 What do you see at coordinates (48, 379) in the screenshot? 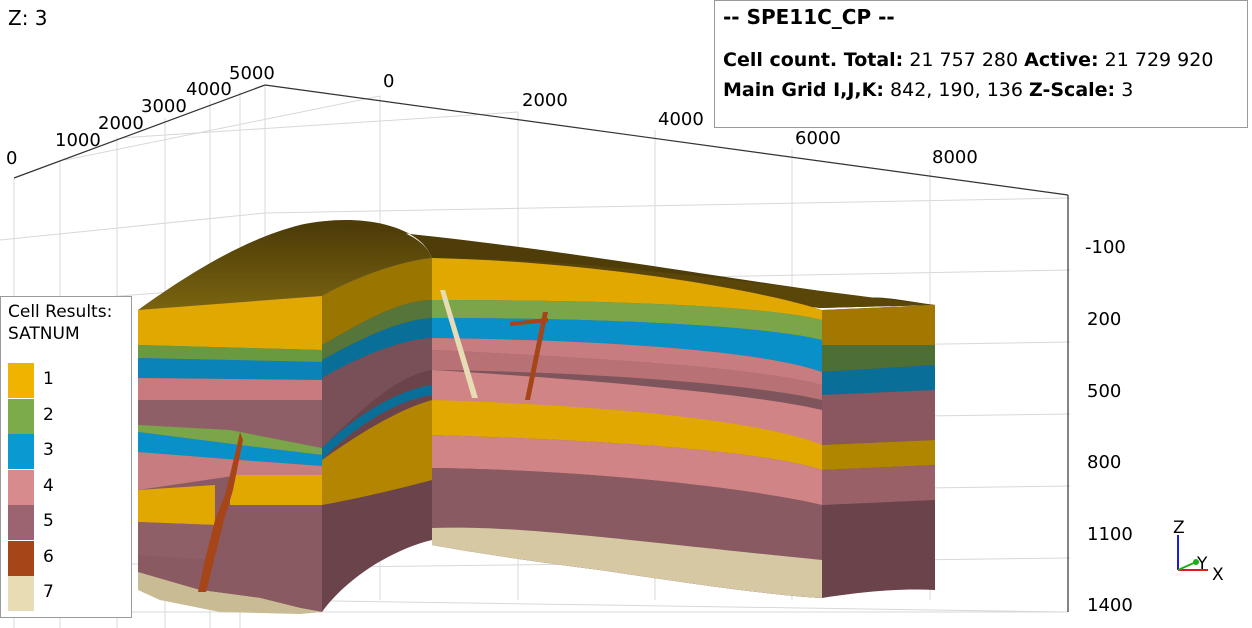
I see `legend-label: 1` at bounding box center [48, 379].